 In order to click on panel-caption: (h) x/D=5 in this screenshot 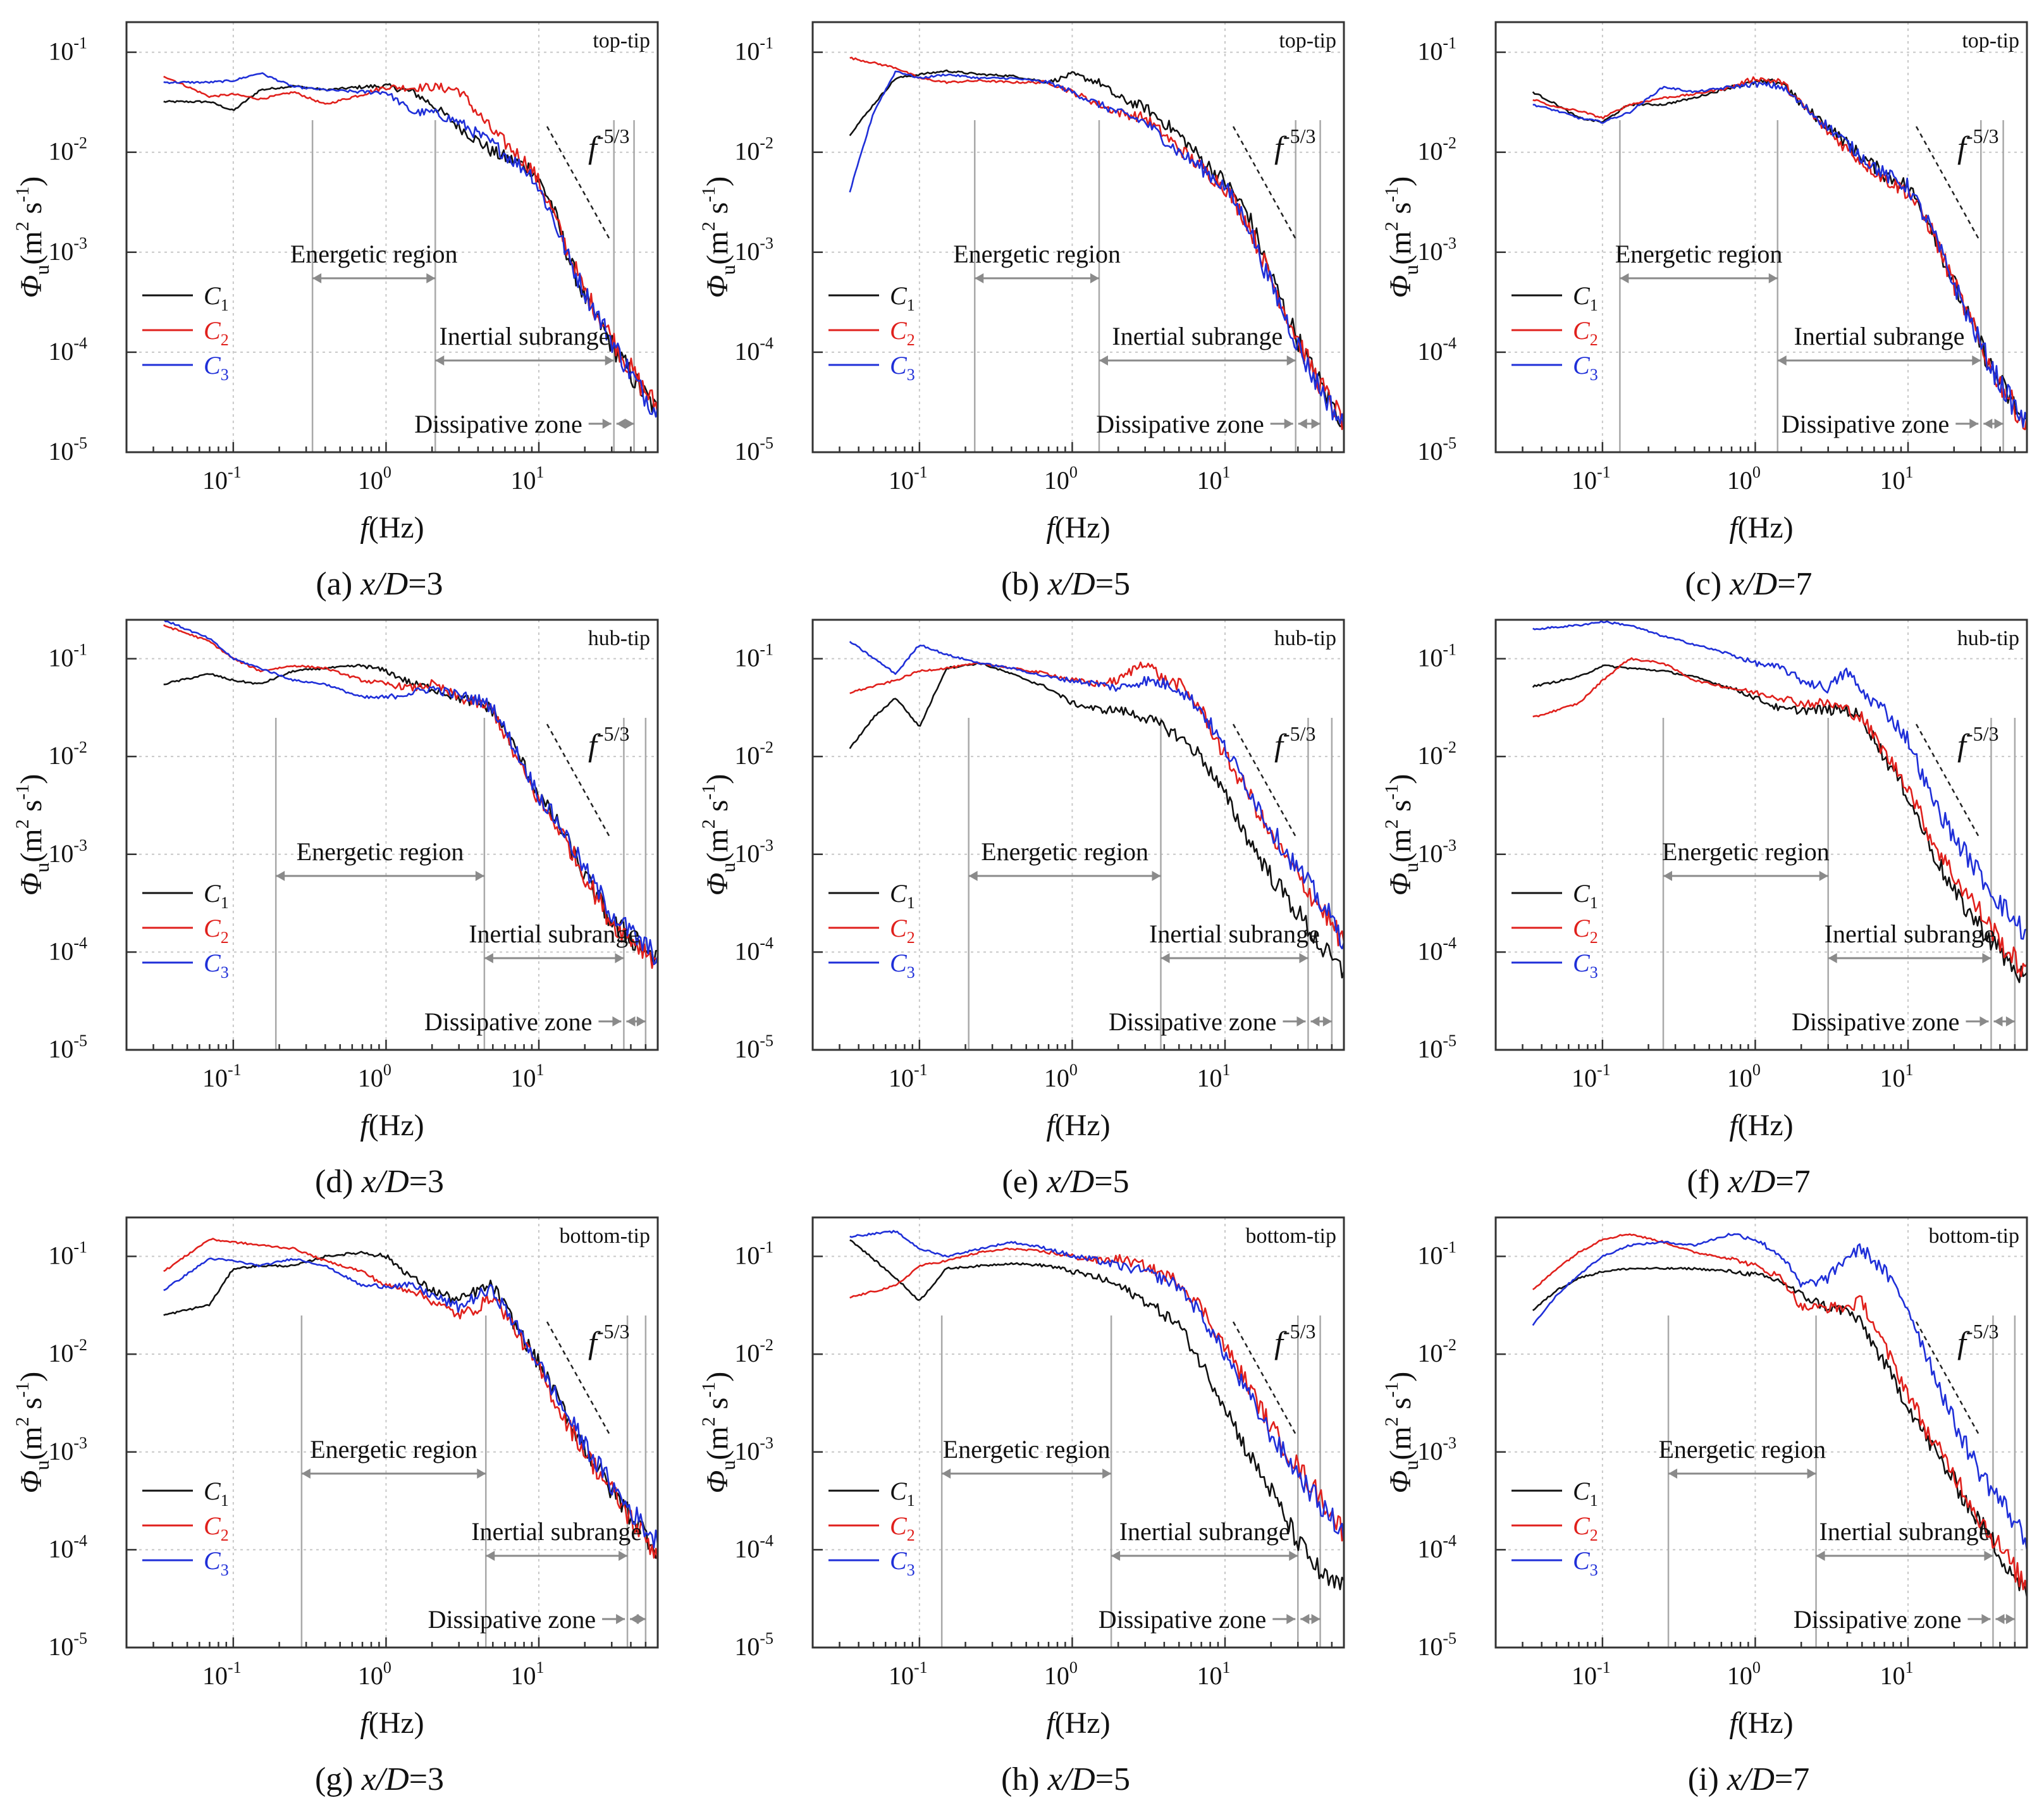, I will do `click(1065, 1779)`.